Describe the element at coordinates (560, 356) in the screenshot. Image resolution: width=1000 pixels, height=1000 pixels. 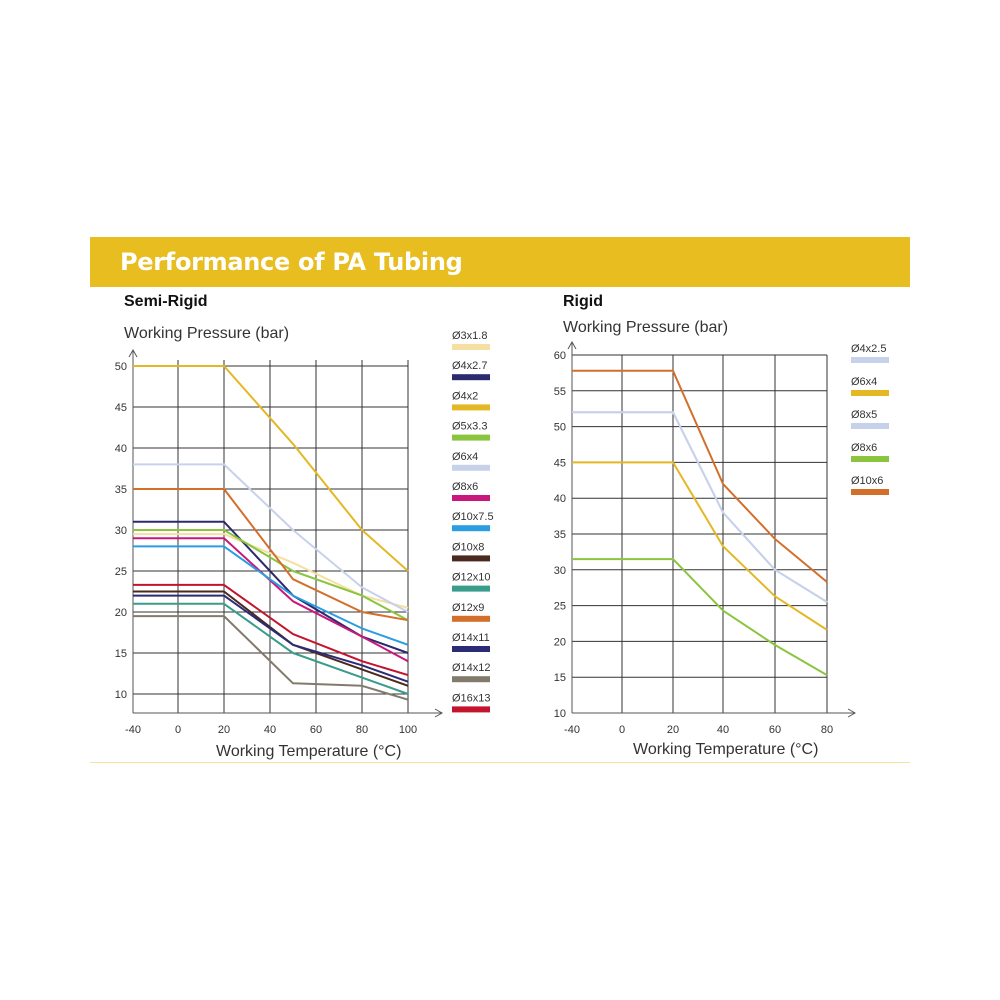
I see `y-tick-label: 60` at that location.